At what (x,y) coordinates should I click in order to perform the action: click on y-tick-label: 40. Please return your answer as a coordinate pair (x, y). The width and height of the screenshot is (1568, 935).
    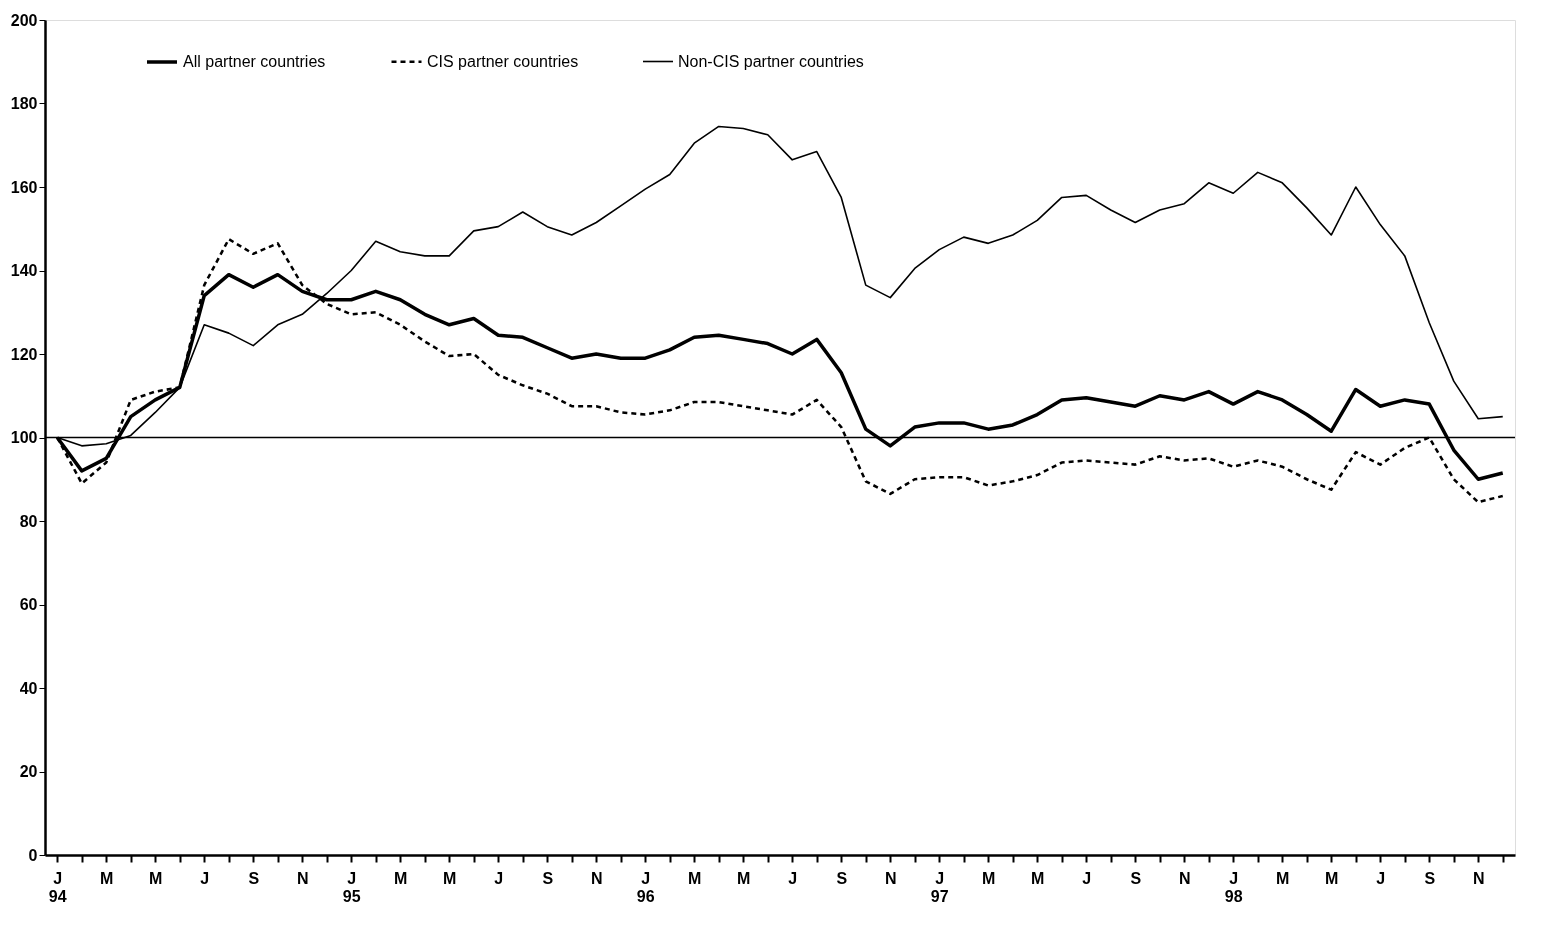
    Looking at the image, I should click on (28, 688).